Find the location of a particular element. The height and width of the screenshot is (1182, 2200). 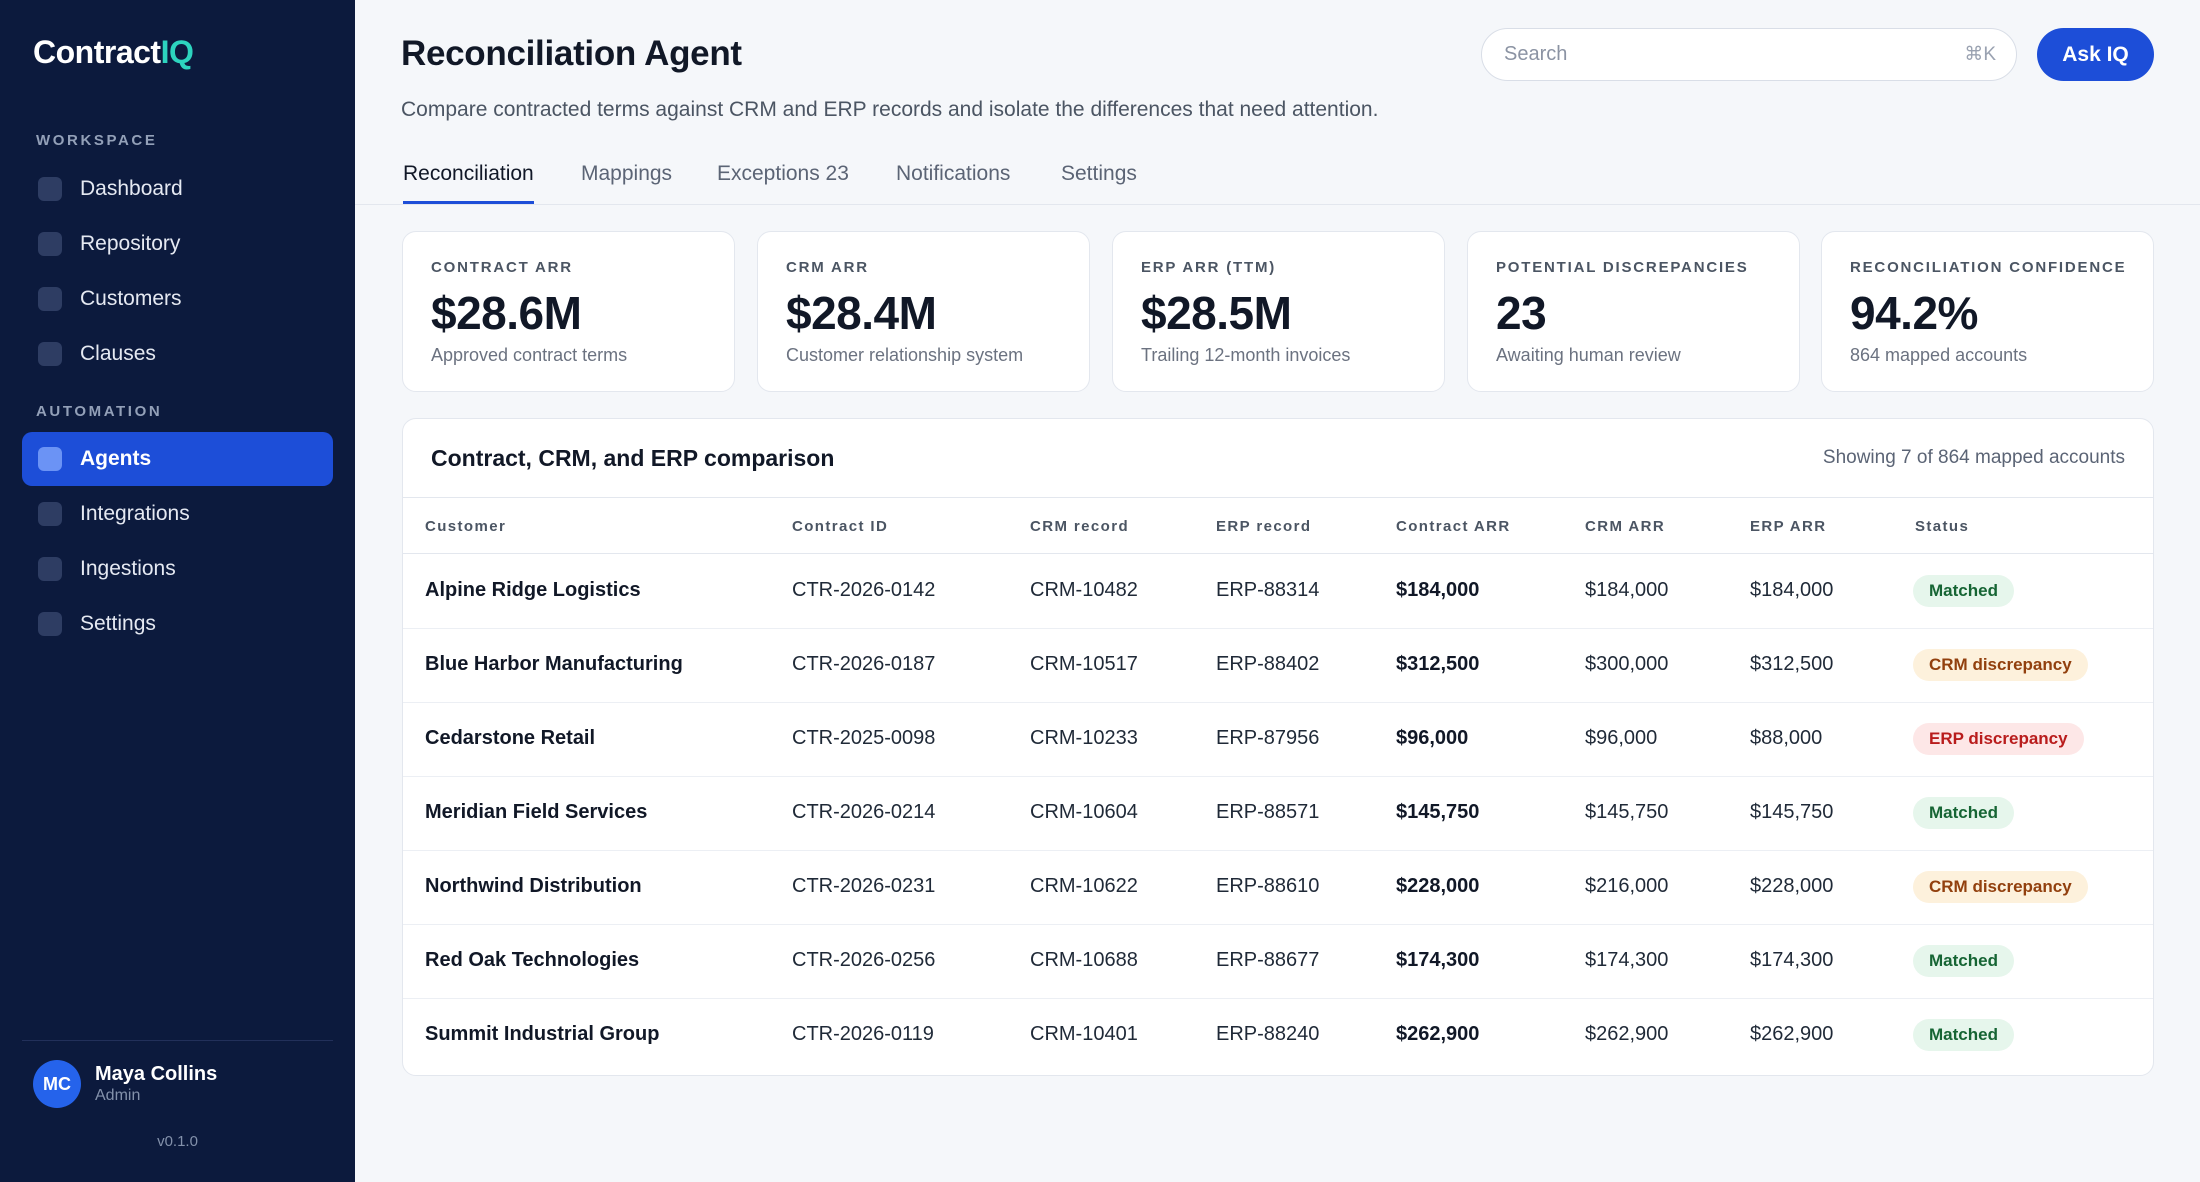

kpi-sub: 864 mapped accounts is located at coordinates (1939, 355).